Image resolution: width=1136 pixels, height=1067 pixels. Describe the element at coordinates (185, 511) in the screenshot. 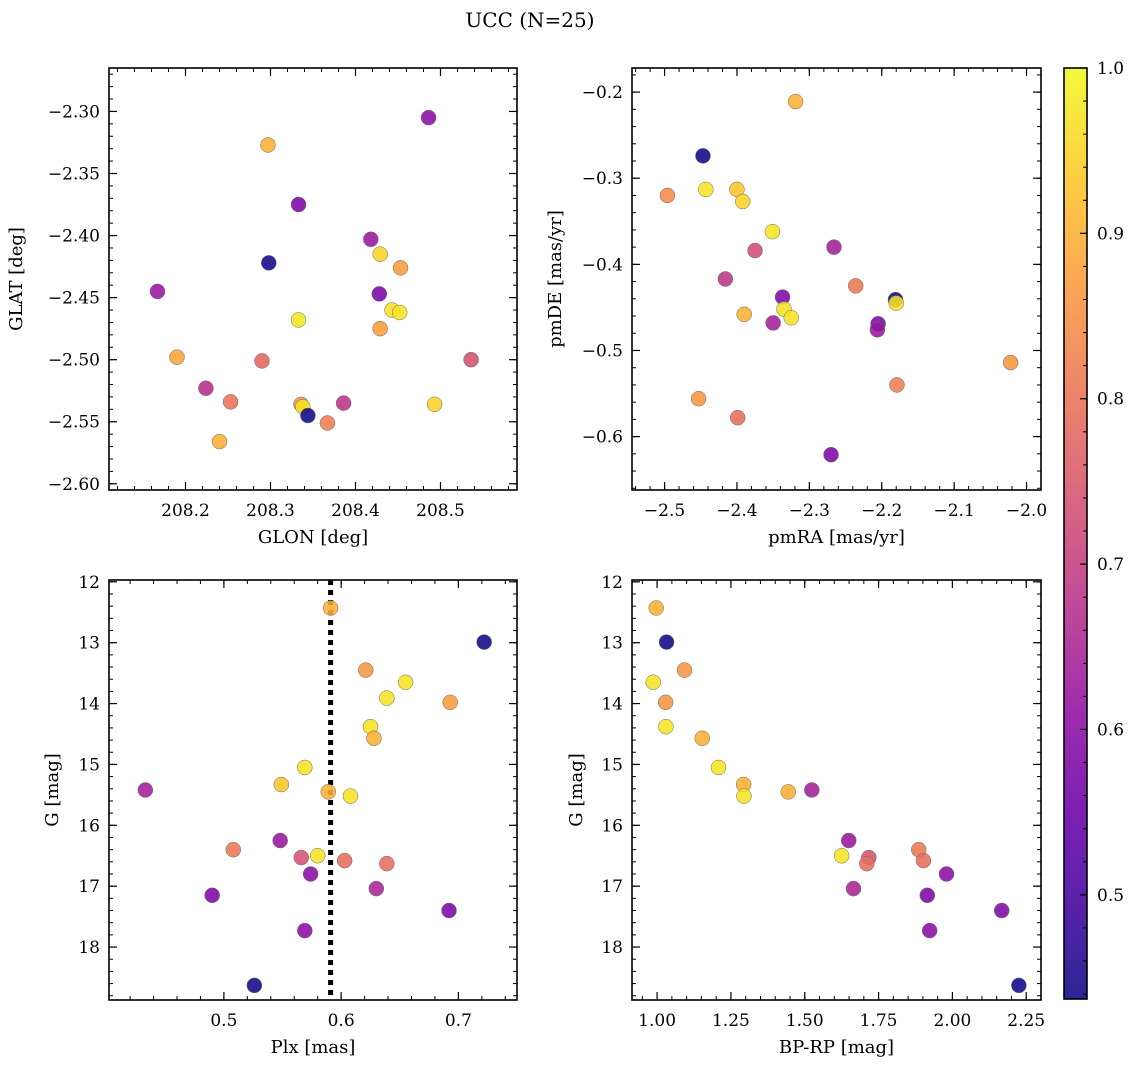

I see `x-tick-label: 208.2` at that location.